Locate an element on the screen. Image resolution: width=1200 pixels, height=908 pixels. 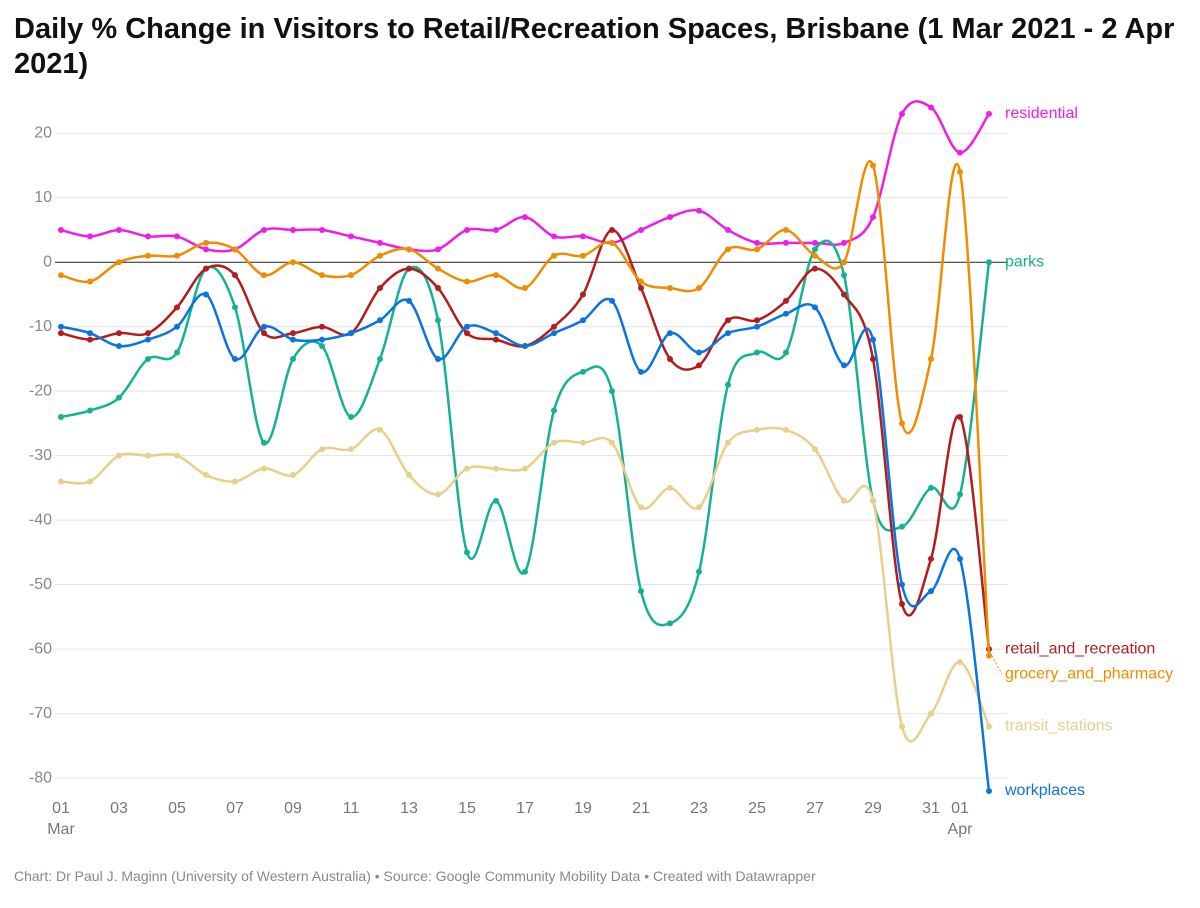
y-tick-label: 0 is located at coordinates (47, 261).